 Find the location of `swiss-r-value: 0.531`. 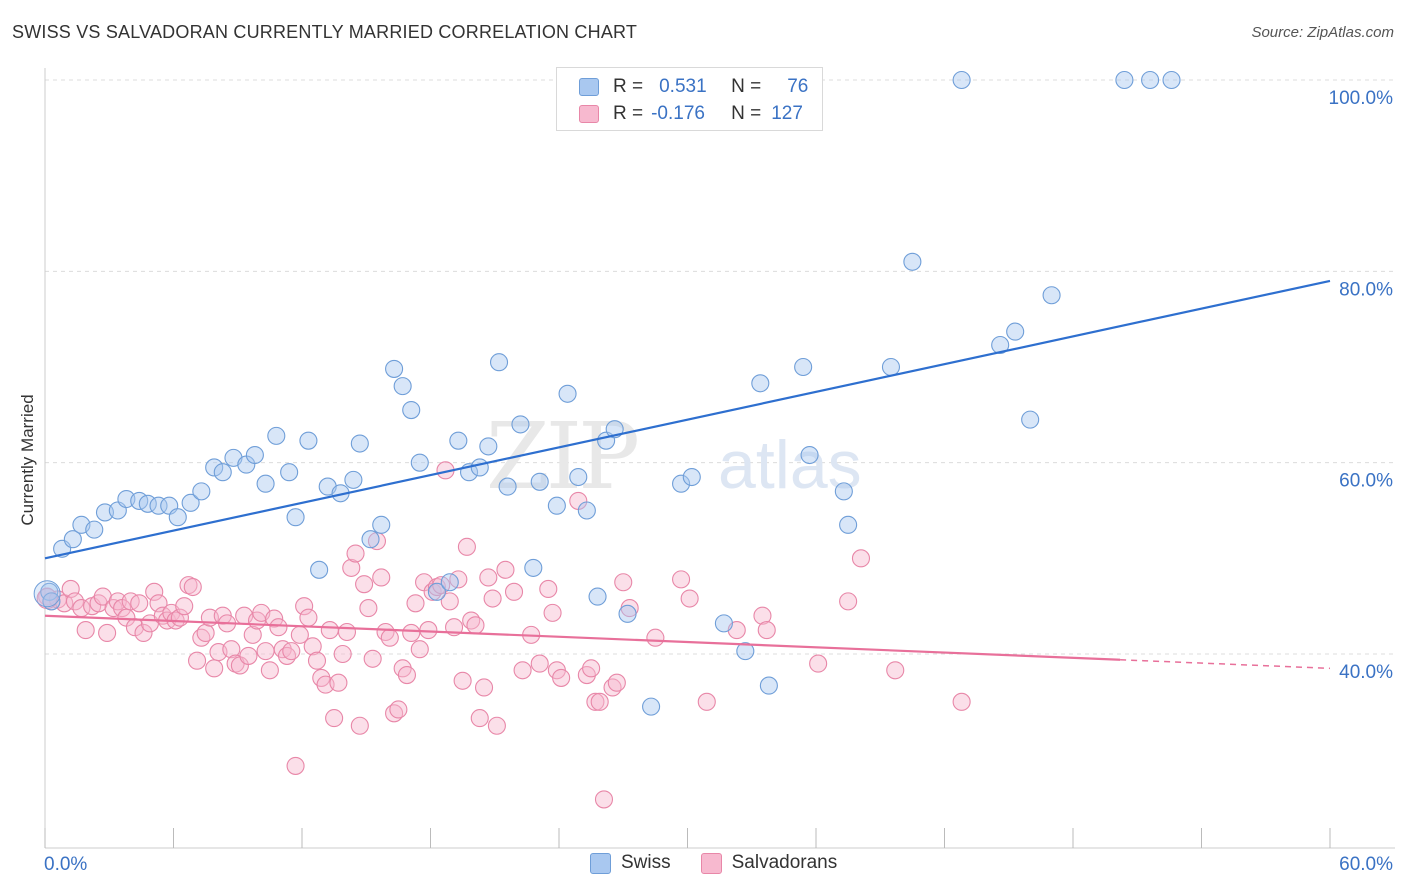

swiss-r-value: 0.531 is located at coordinates (683, 86).